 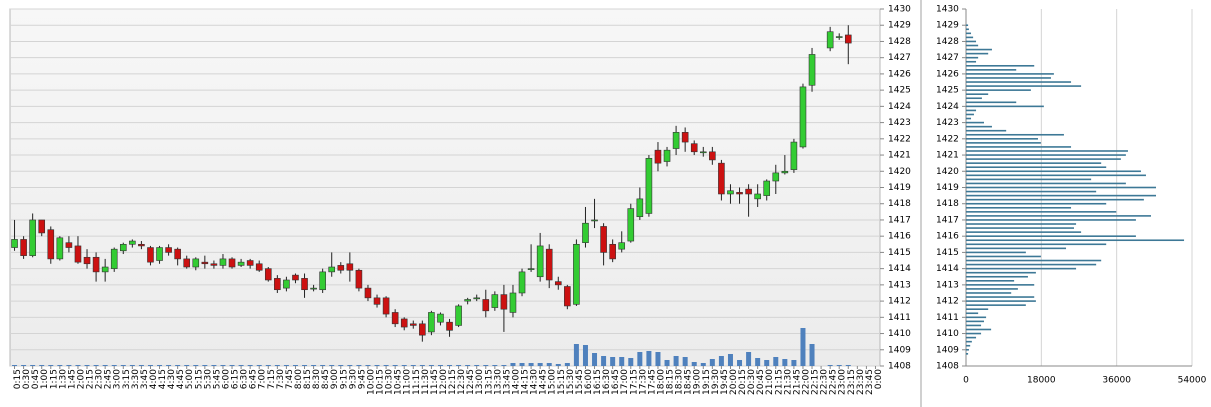 What do you see at coordinates (947, 220) in the screenshot?
I see `y-tick-label: 1417` at bounding box center [947, 220].